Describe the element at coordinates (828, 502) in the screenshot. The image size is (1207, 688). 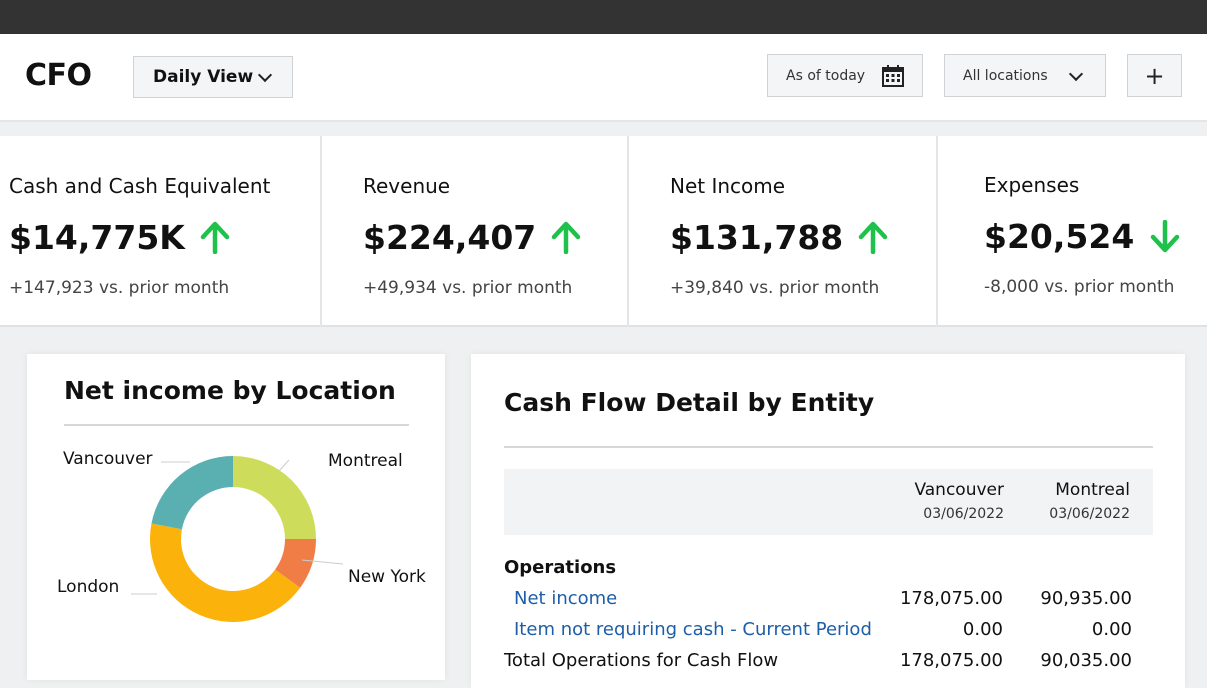
I see `table-header: Vancouver 03/06/2022 Montreal 03/06/2022` at that location.